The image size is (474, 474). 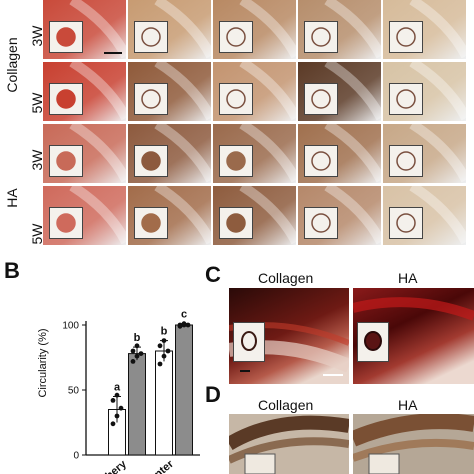 What do you see at coordinates (321, 99) in the screenshot?
I see `inset-thumbnail-r2-c4` at bounding box center [321, 99].